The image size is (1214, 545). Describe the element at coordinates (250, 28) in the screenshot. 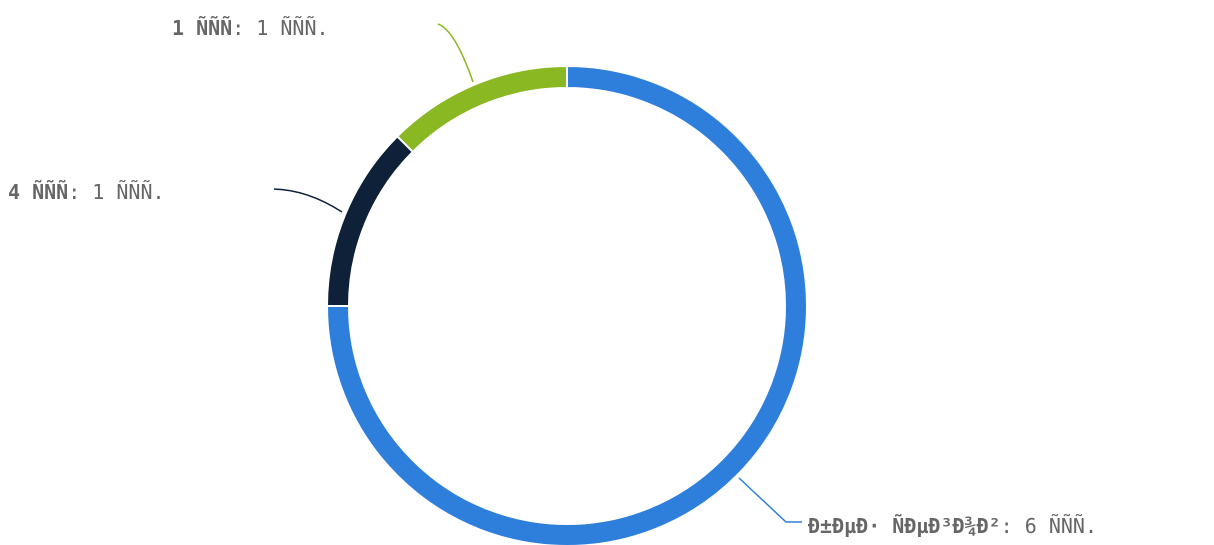

I see `data-label-1-tag: 1 ÑÑÑ: 1 ÑÑÑ.` at that location.